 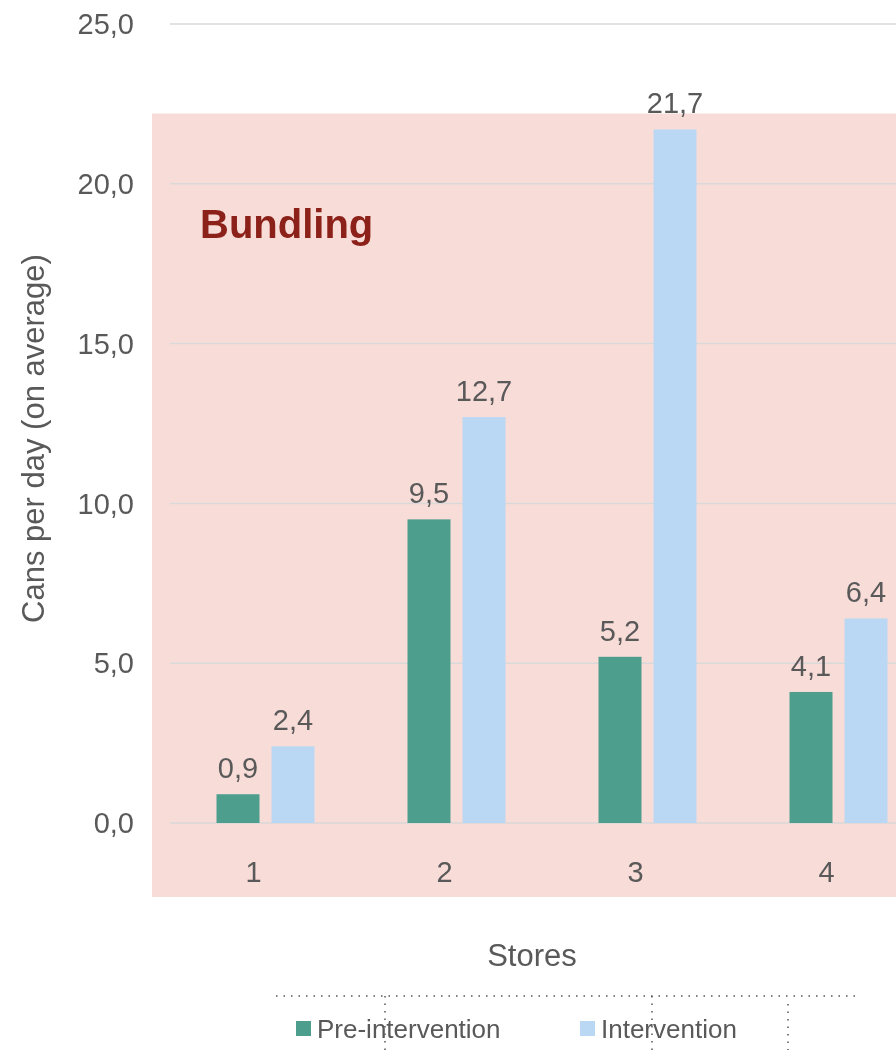 What do you see at coordinates (675, 103) in the screenshot?
I see `data-label: 21,7` at bounding box center [675, 103].